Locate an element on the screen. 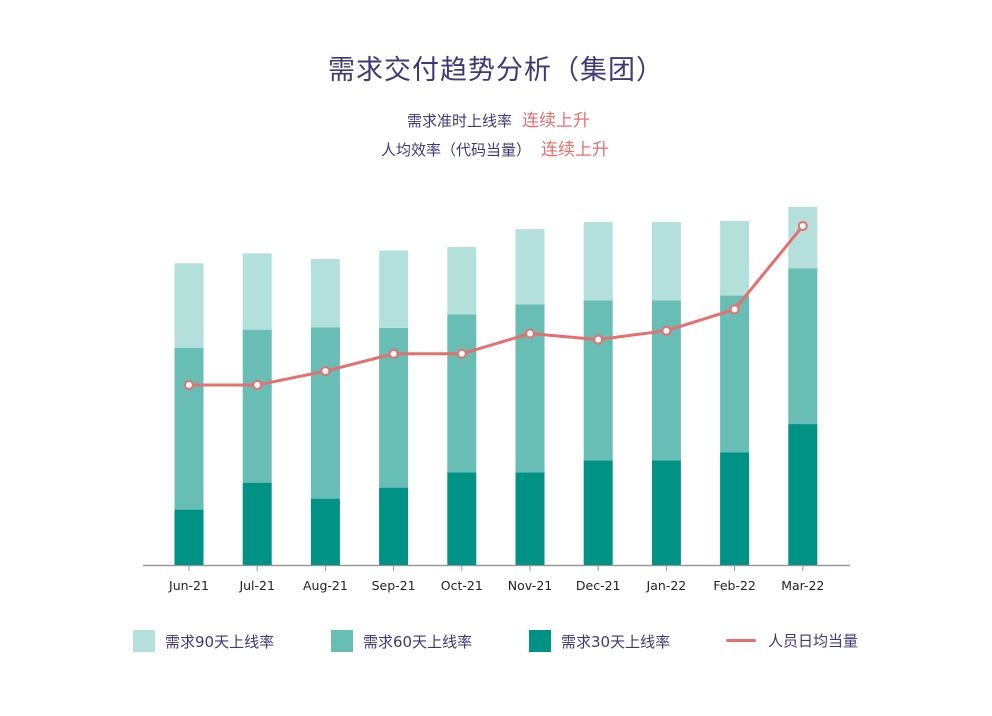 This screenshot has height=716, width=992. x-tick-label: Nov-21 is located at coordinates (530, 585).